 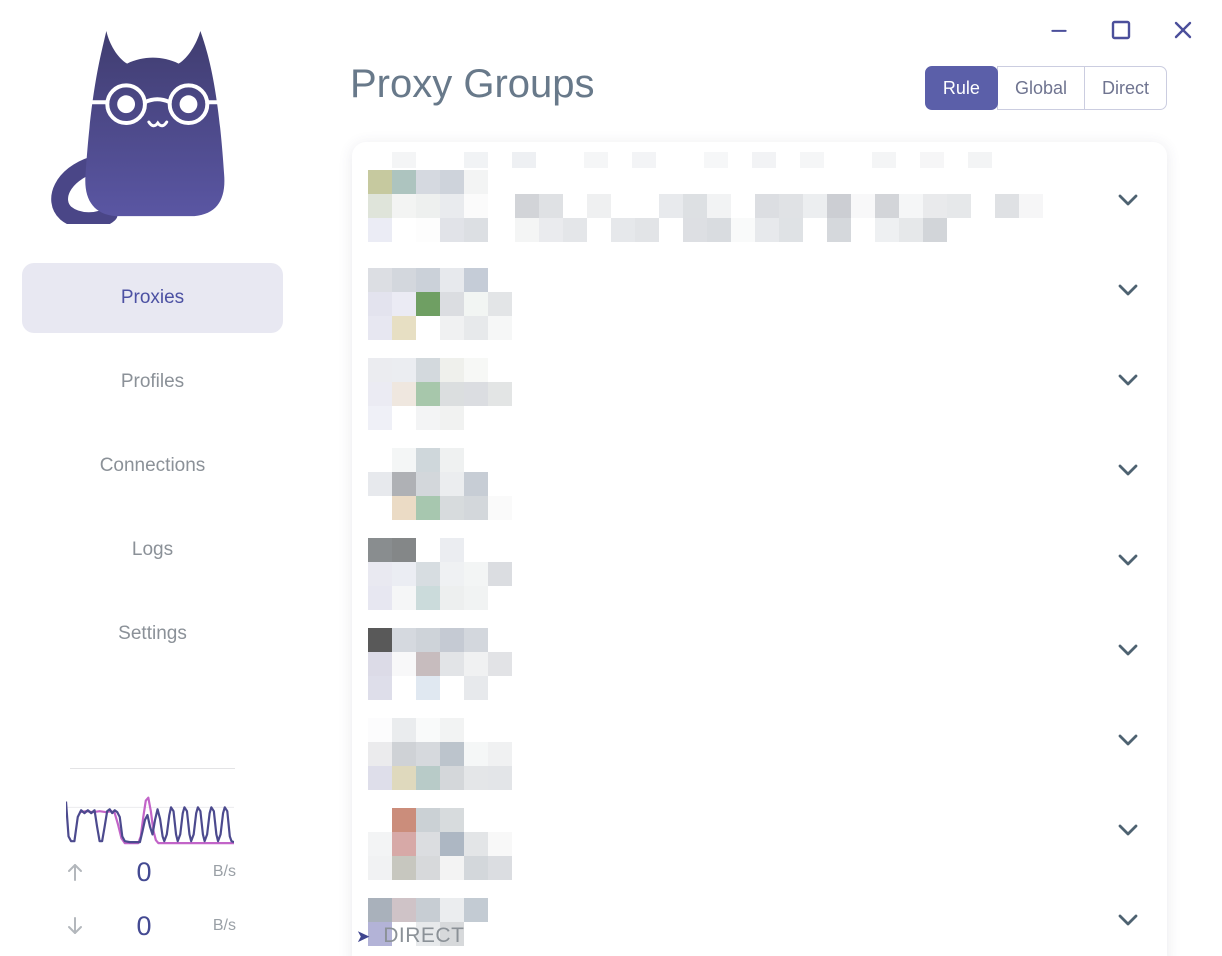 I want to click on close-button, so click(x=1183, y=30).